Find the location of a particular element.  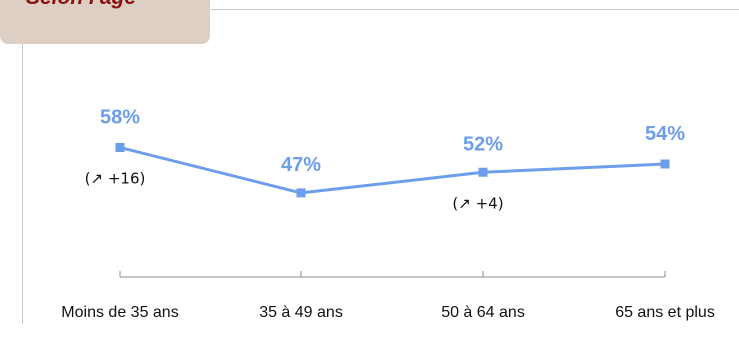

data-label: 58% is located at coordinates (120, 118).